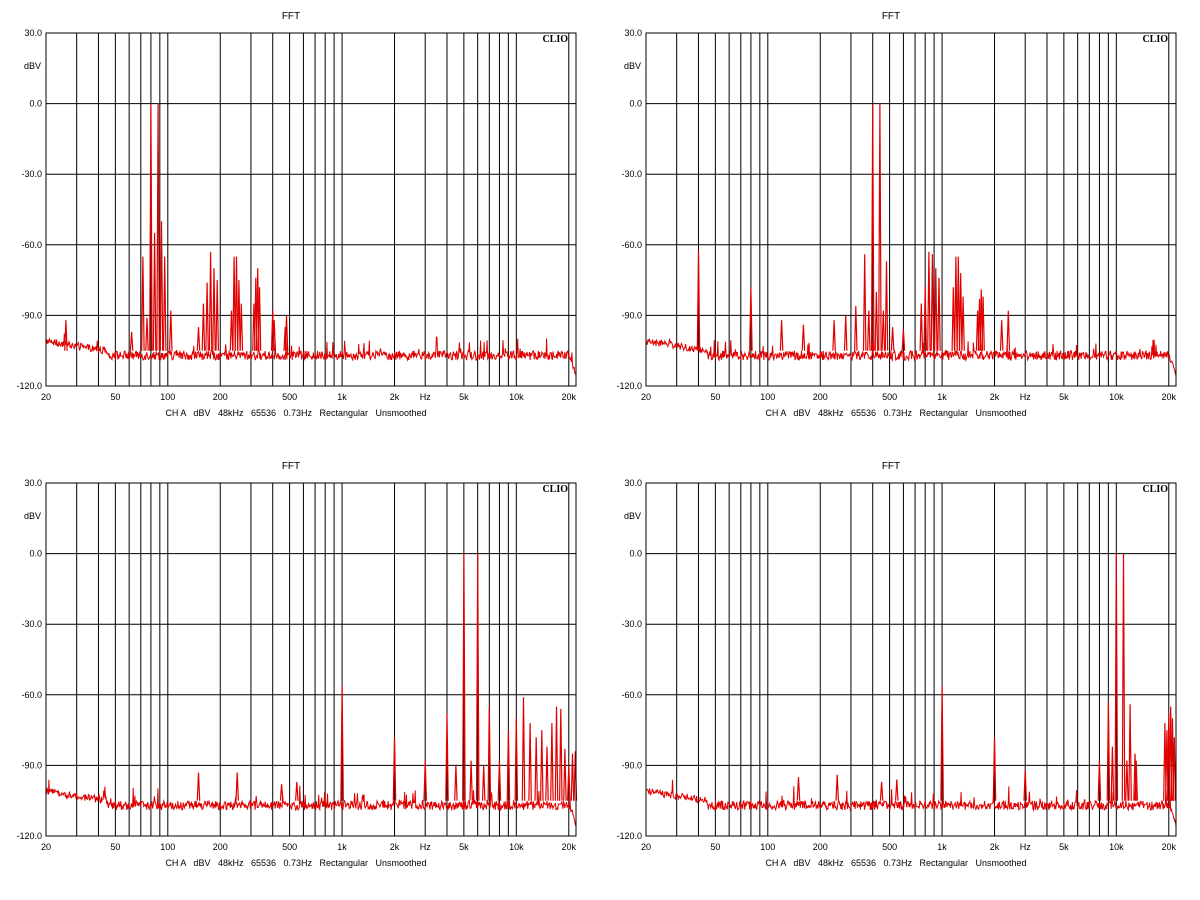 The height and width of the screenshot is (900, 1200). Describe the element at coordinates (395, 397) in the screenshot. I see `x-tick-label: 2k` at that location.